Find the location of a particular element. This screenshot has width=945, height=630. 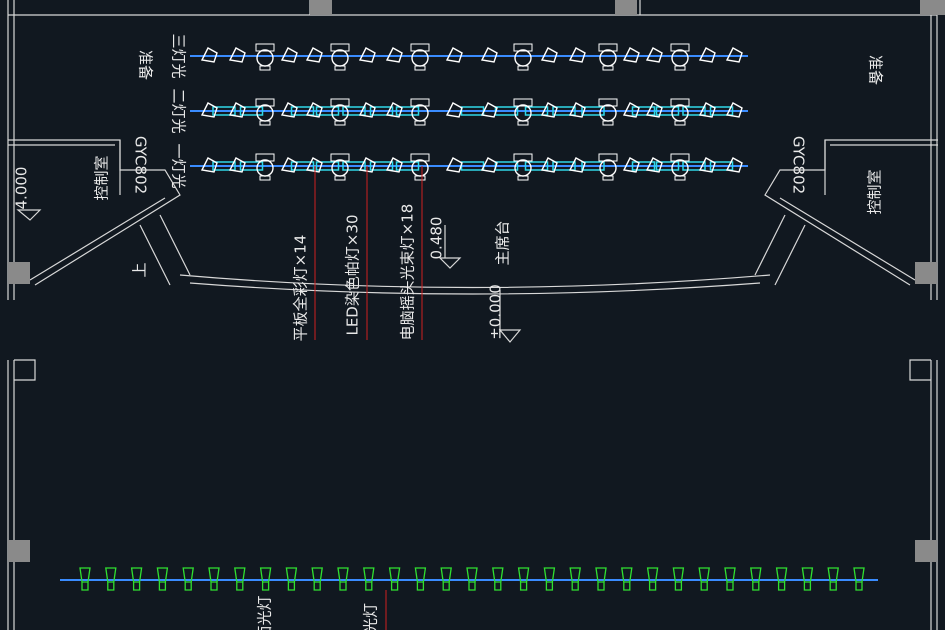

label: LED染色帕灯×30 is located at coordinates (353, 274).